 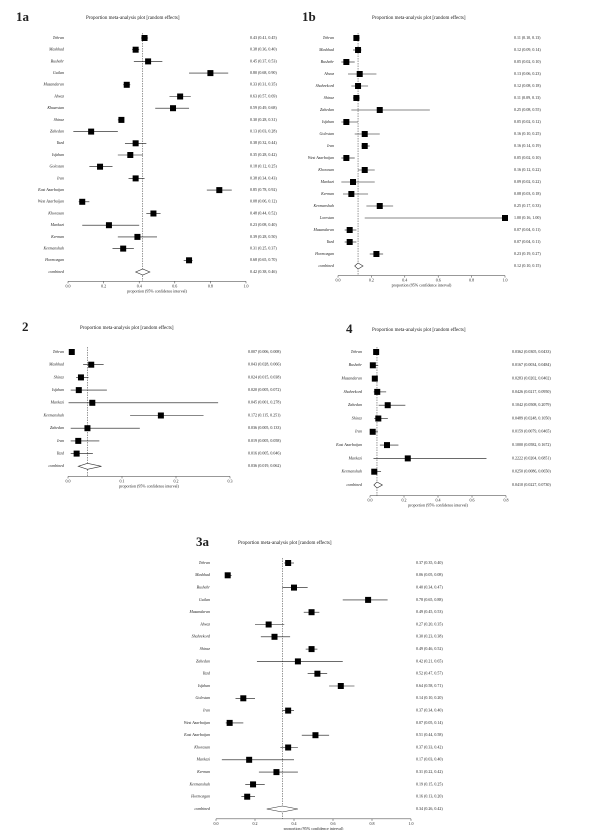 I want to click on value-label: 0.78 (0.65, 0.88), so click(x=429, y=600).